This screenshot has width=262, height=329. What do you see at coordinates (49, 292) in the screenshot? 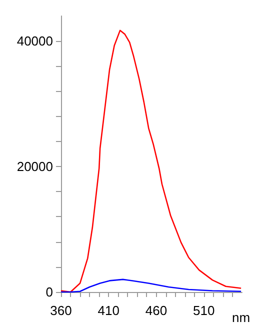
I see `y-tick-label: 0` at bounding box center [49, 292].